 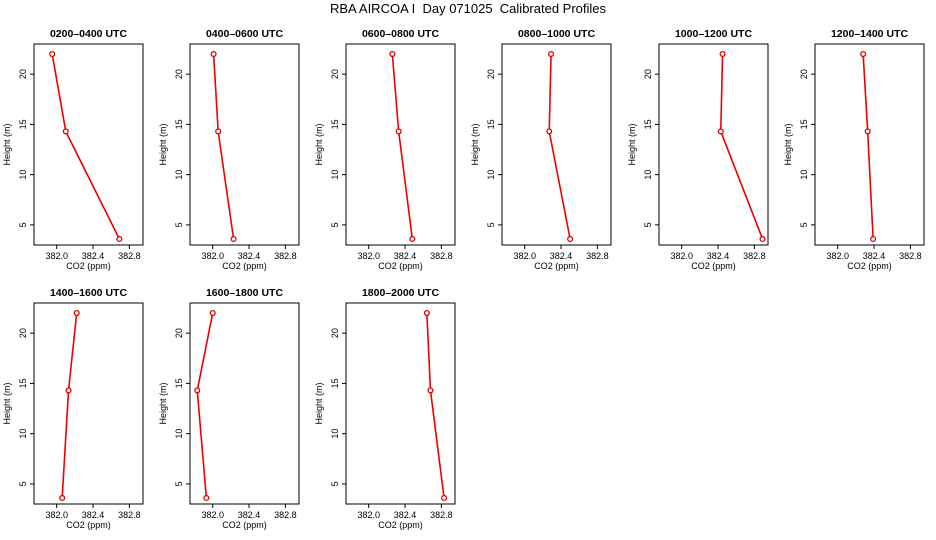 I want to click on panel-title: 1000–1200 UTC, so click(x=713, y=34).